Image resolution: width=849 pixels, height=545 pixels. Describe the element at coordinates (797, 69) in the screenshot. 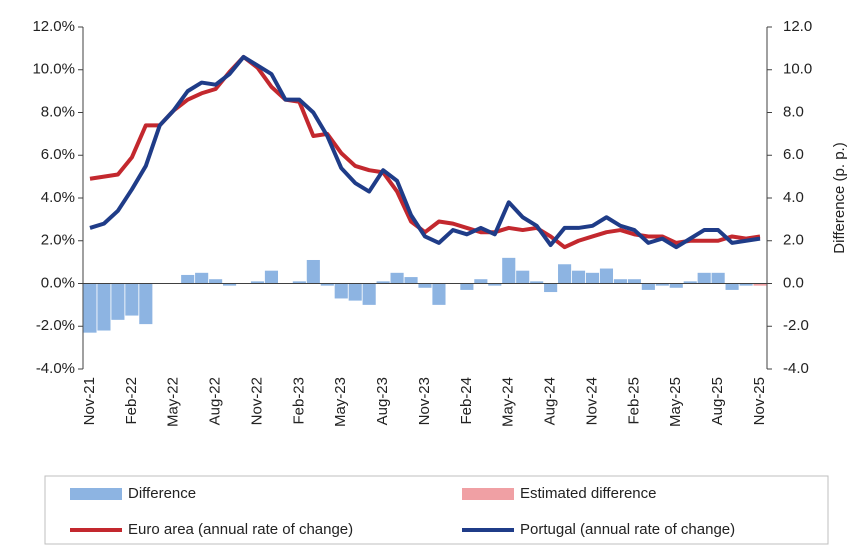

I see `y2-tick-label: 10.0` at that location.